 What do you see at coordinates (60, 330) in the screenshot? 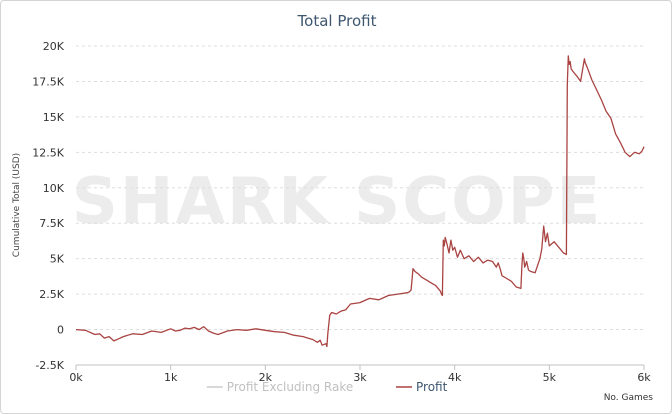
I see `y-tick-label: 0` at bounding box center [60, 330].